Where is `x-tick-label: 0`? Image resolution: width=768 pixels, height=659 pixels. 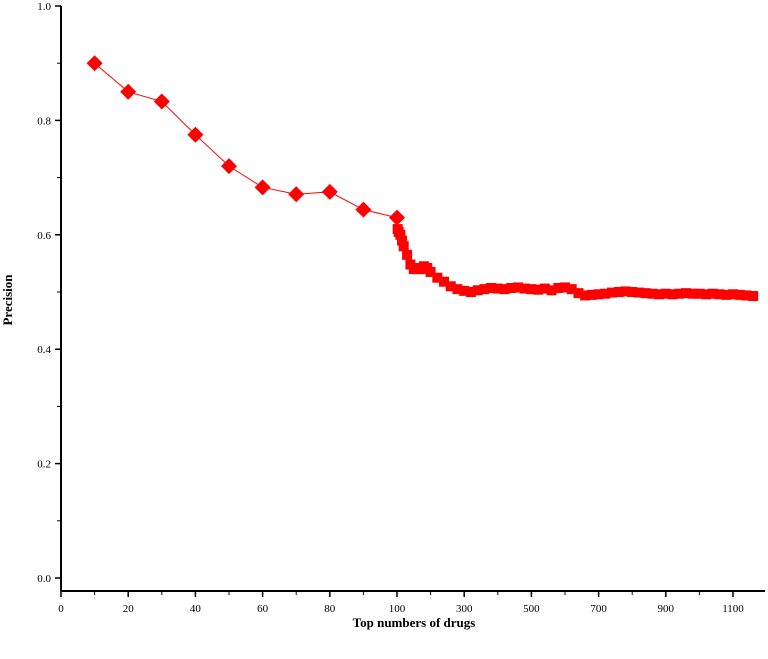 x-tick-label: 0 is located at coordinates (61, 609).